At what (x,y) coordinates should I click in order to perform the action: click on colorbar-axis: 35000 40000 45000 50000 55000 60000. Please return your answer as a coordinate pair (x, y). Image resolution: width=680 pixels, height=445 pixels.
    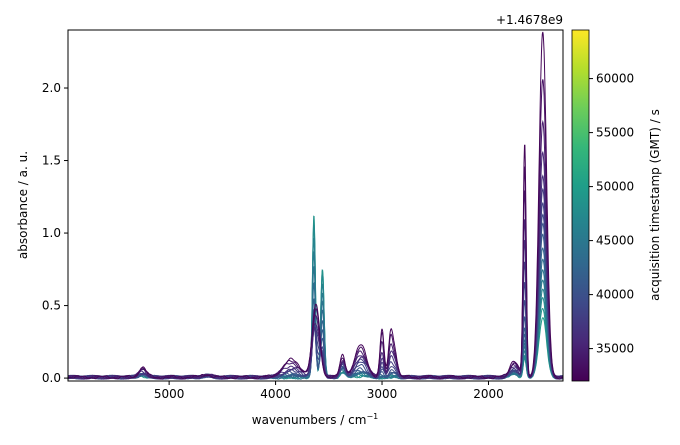
    Looking at the image, I should click on (611, 214).